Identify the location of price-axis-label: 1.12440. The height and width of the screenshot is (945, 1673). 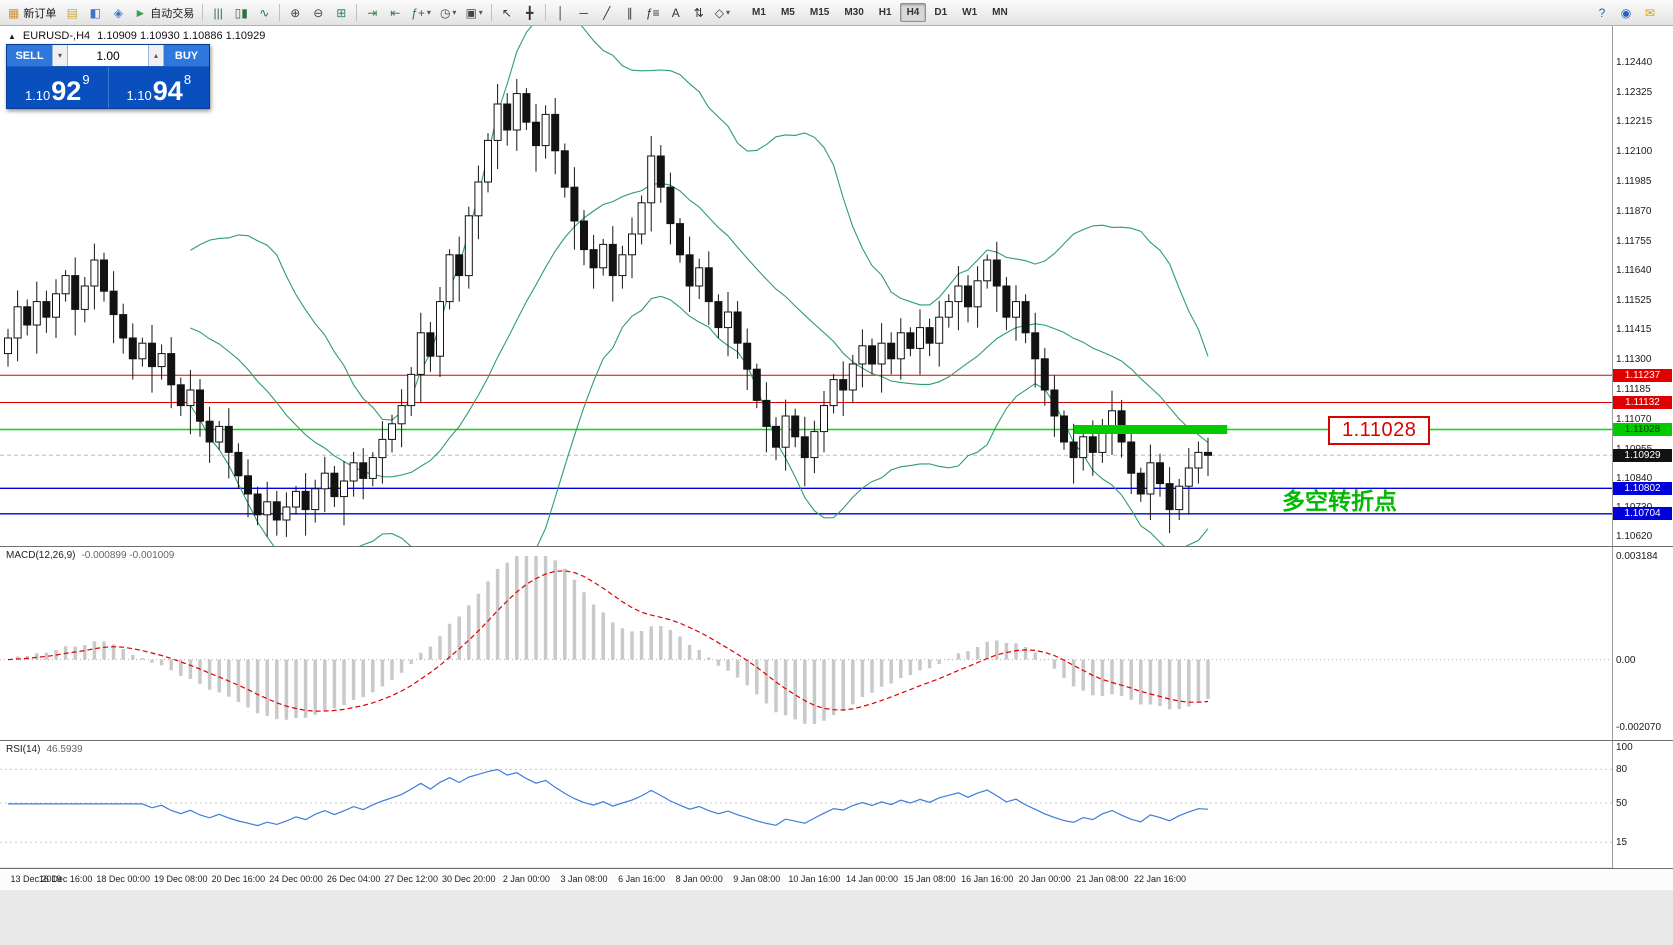
(1634, 63).